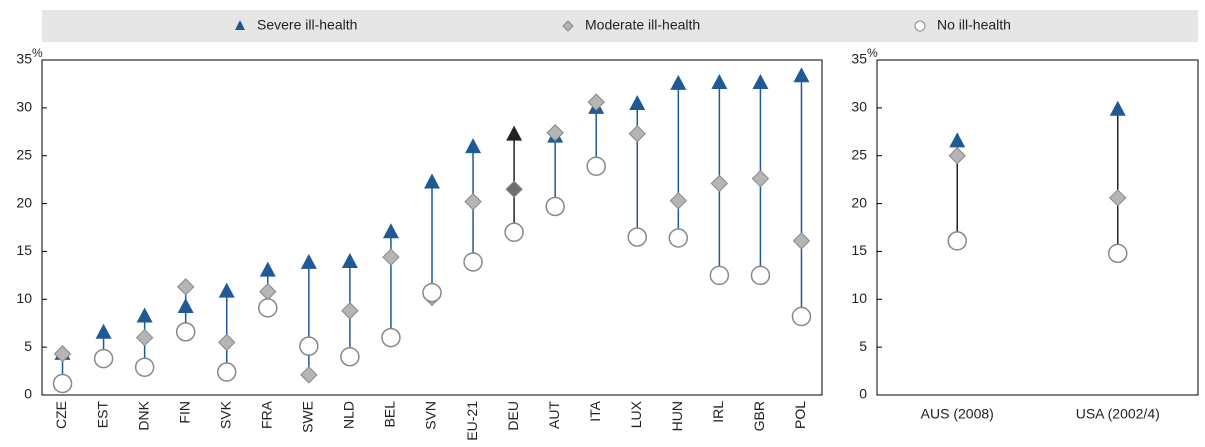 The width and height of the screenshot is (1205, 447). I want to click on x-tick-label: AUS (2008), so click(957, 414).